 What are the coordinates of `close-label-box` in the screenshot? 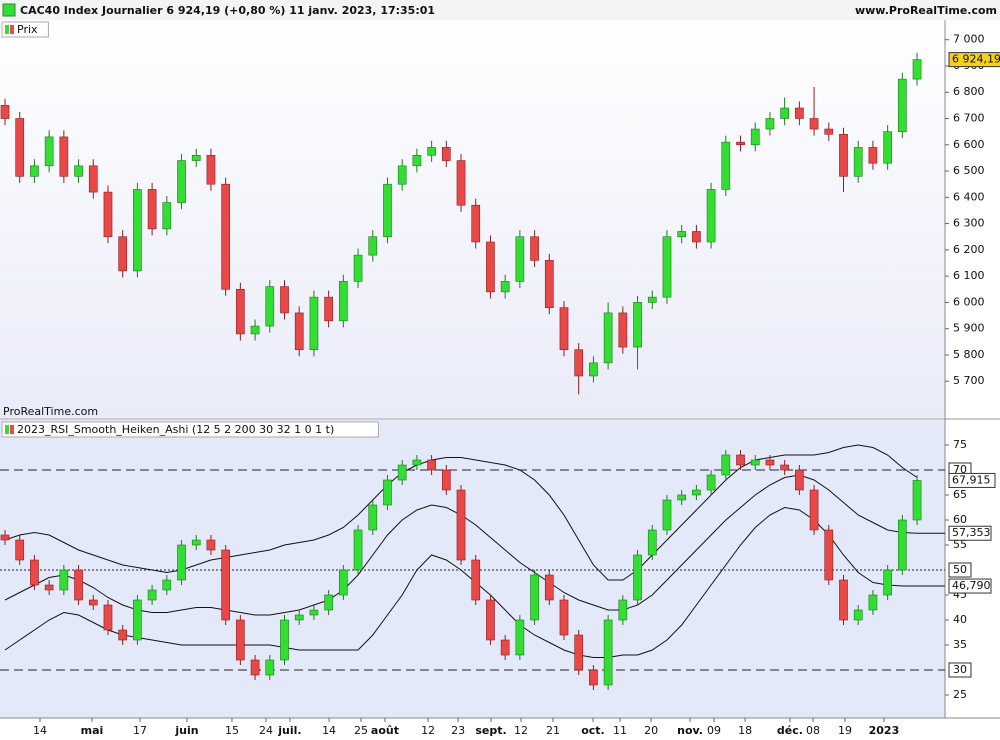 It's located at (974, 60).